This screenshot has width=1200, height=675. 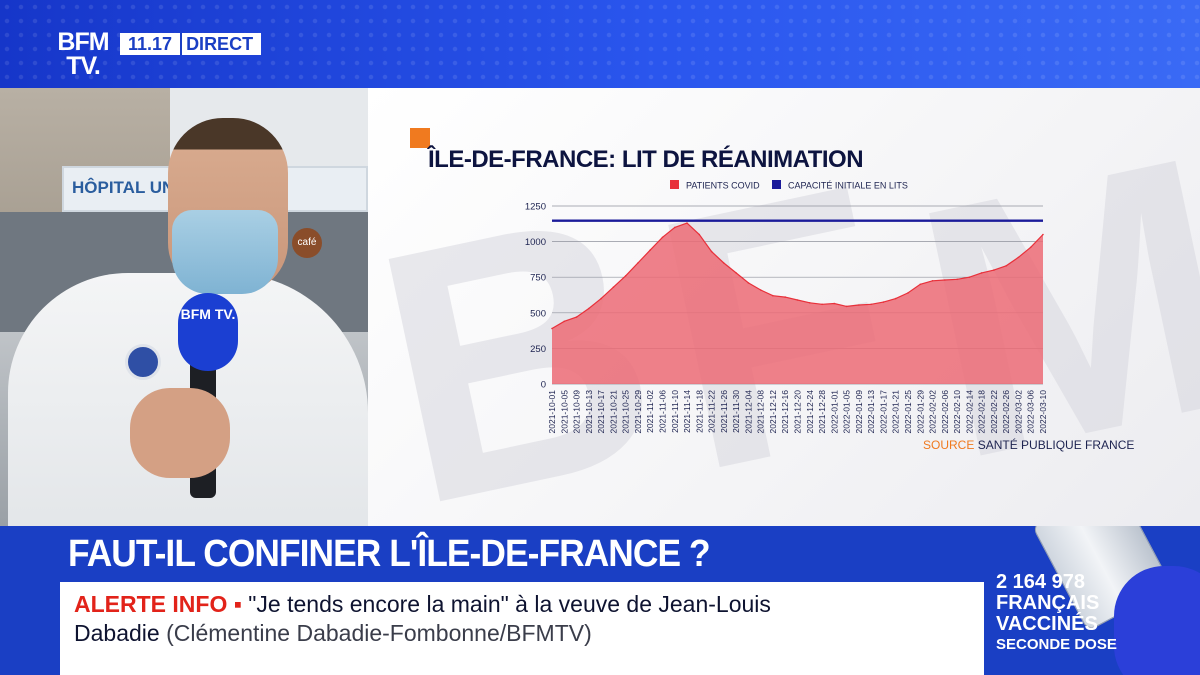 What do you see at coordinates (1040, 582) in the screenshot?
I see `stat-number: 2 164 978` at bounding box center [1040, 582].